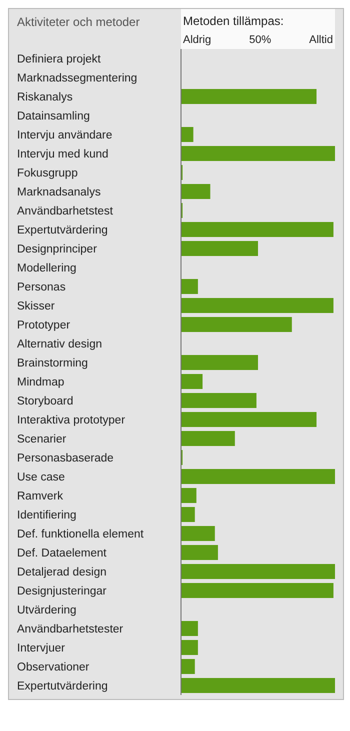 This screenshot has height=731, width=350. I want to click on y-tick-label: Observationer, so click(53, 668).